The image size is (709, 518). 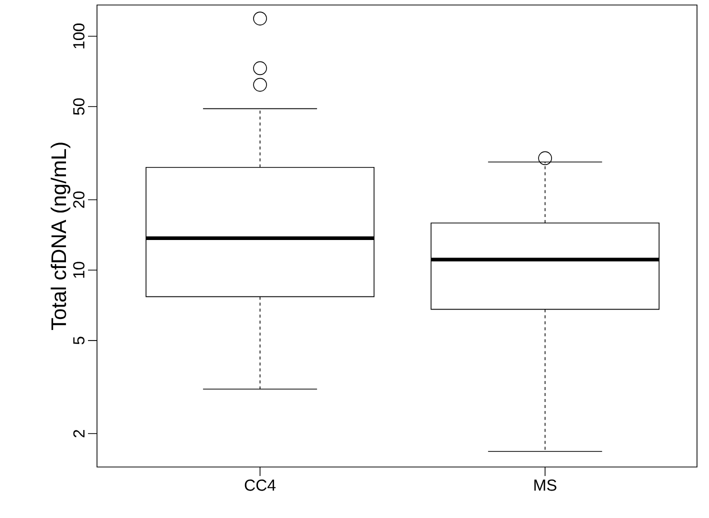 What do you see at coordinates (260, 485) in the screenshot?
I see `x-tick-label: CC4` at bounding box center [260, 485].